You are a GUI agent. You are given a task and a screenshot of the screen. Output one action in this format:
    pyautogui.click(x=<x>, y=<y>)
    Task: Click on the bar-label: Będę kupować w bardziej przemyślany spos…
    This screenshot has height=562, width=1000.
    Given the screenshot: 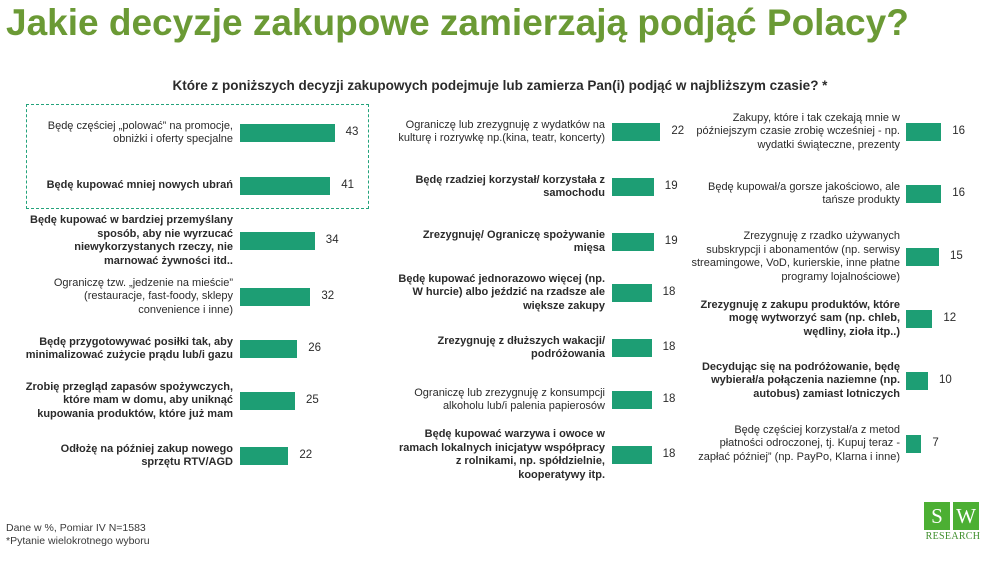 What is the action you would take?
    pyautogui.click(x=131, y=240)
    